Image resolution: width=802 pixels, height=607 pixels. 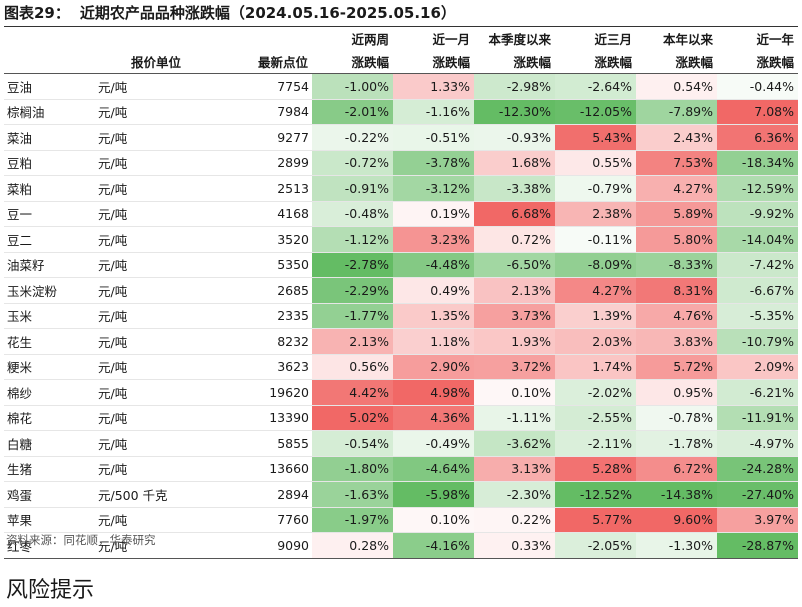 I want to click on change-cell: -1.30%, so click(x=676, y=545).